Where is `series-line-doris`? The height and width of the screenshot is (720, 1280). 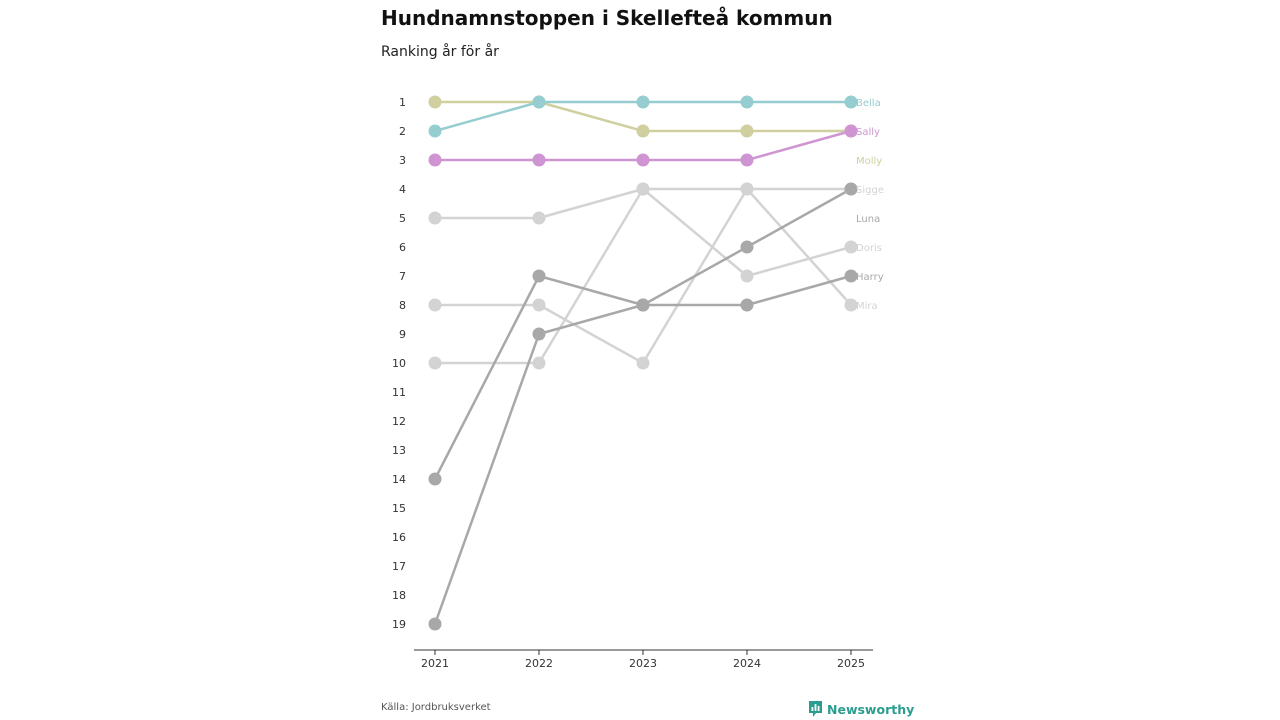
series-line-doris is located at coordinates (643, 276).